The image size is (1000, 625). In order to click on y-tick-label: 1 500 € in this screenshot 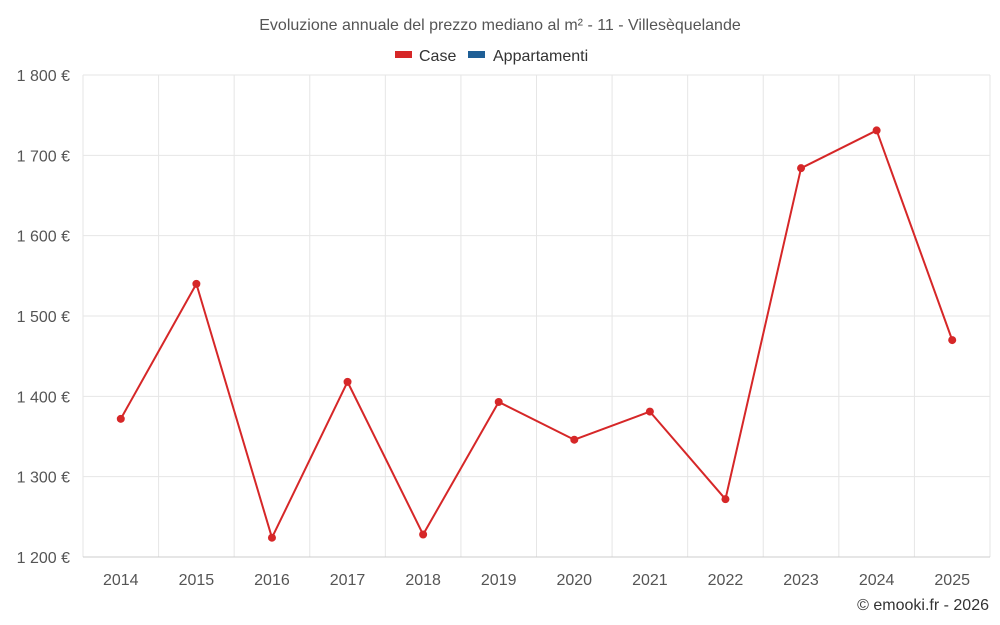, I will do `click(43, 317)`.